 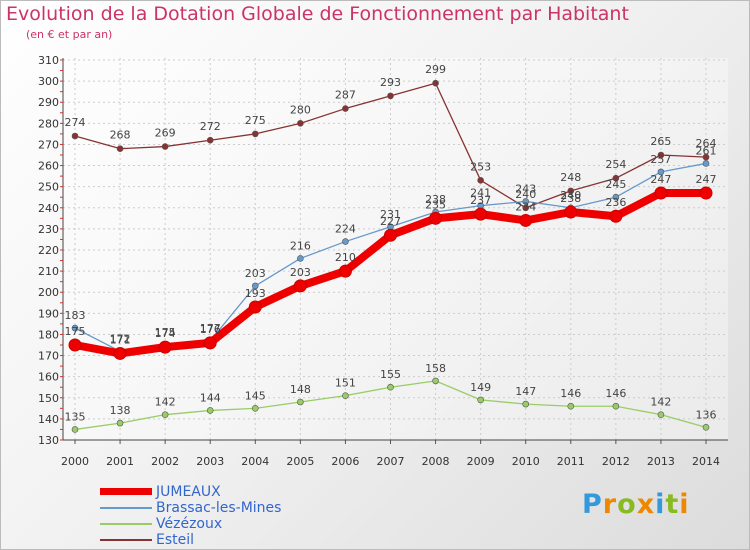 I want to click on point-jumeaux-2010, so click(x=526, y=220).